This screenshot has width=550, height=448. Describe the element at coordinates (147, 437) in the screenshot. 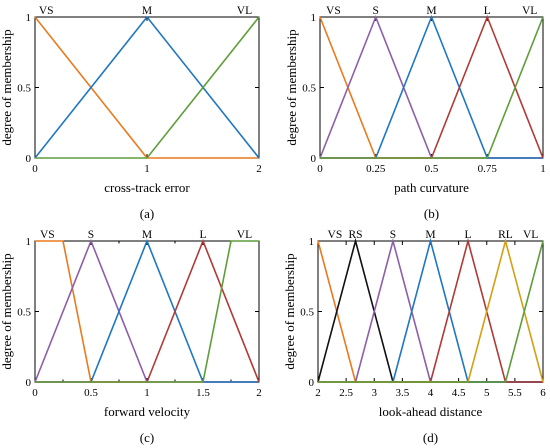

I see `panel-label: (c)` at that location.